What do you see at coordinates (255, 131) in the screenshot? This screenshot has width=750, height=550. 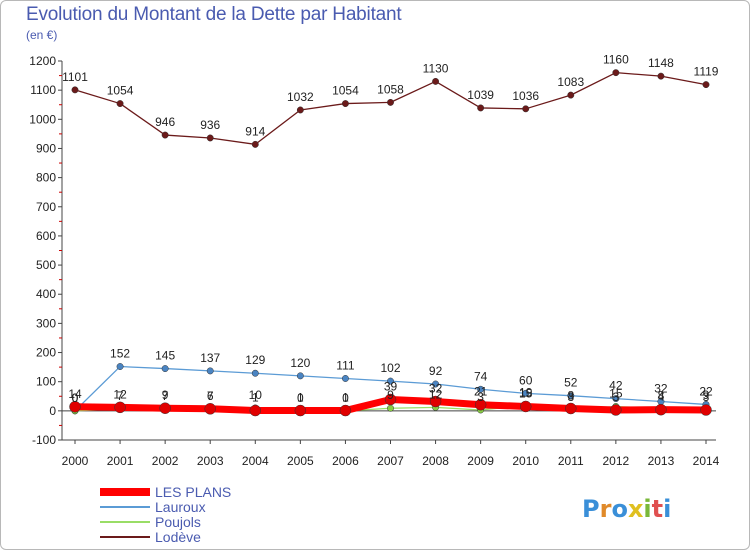 I see `data-label: 914` at bounding box center [255, 131].